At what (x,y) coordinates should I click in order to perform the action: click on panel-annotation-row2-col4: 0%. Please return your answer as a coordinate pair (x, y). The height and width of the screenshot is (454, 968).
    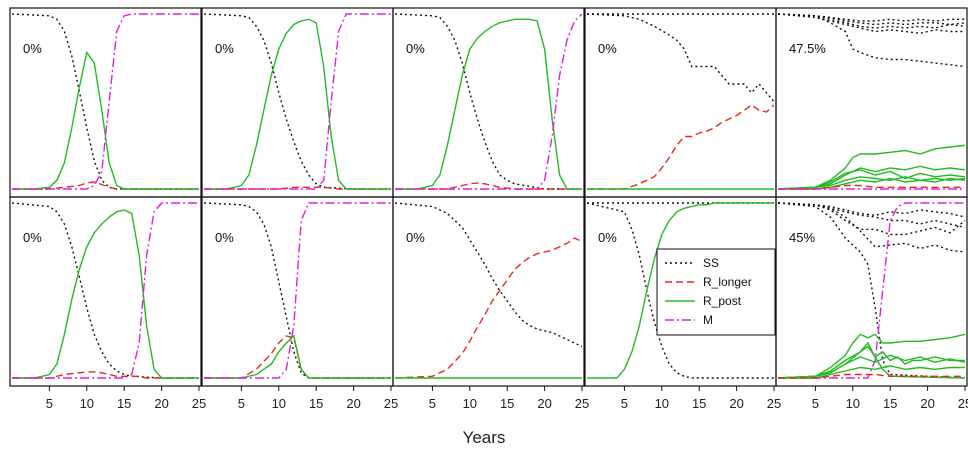
    Looking at the image, I should click on (607, 237).